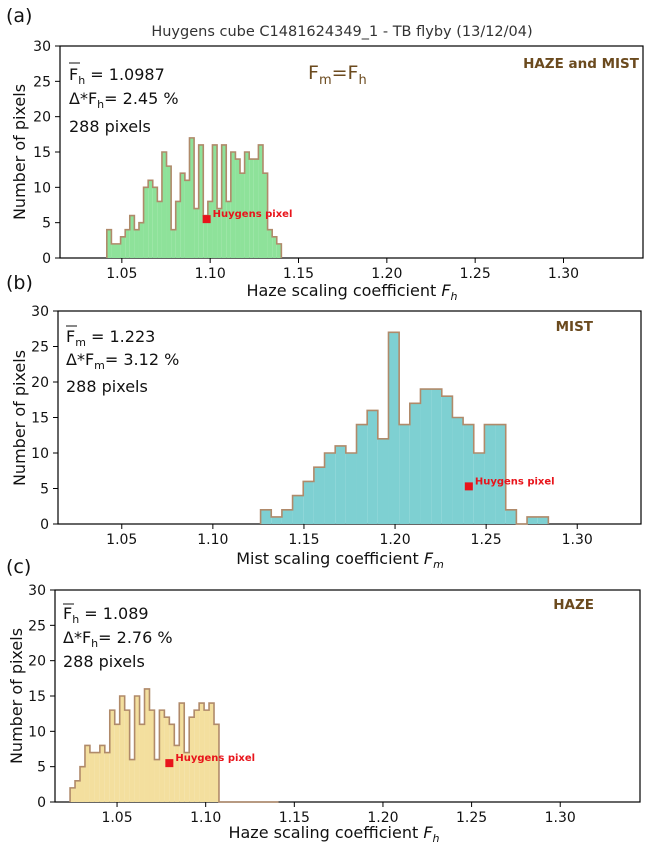 The image size is (651, 845). What do you see at coordinates (581, 64) in the screenshot?
I see `tag-a: HAZE and MIST` at bounding box center [581, 64].